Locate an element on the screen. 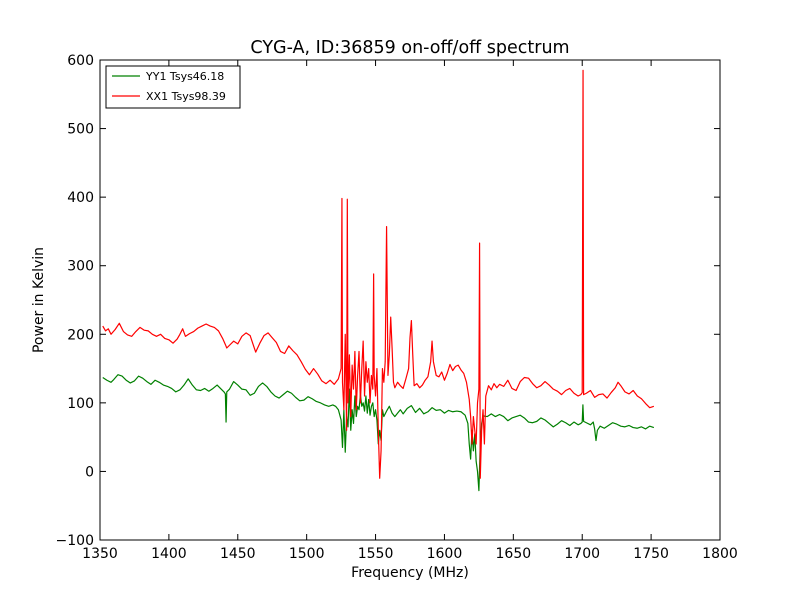 Image resolution: width=800 pixels, height=600 pixels. y-tick-label-3: 200 is located at coordinates (80, 335).